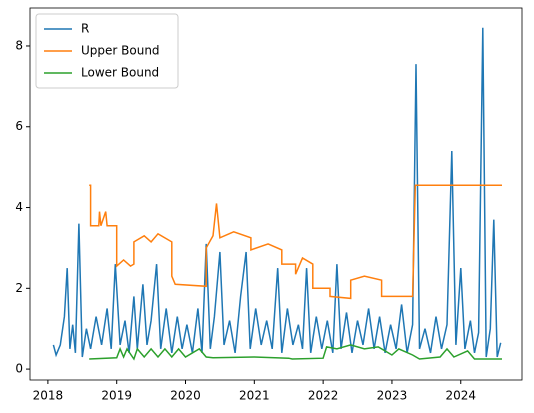 The width and height of the screenshot is (534, 413). What do you see at coordinates (19, 45) in the screenshot?
I see `y-tick-label: 8` at bounding box center [19, 45].